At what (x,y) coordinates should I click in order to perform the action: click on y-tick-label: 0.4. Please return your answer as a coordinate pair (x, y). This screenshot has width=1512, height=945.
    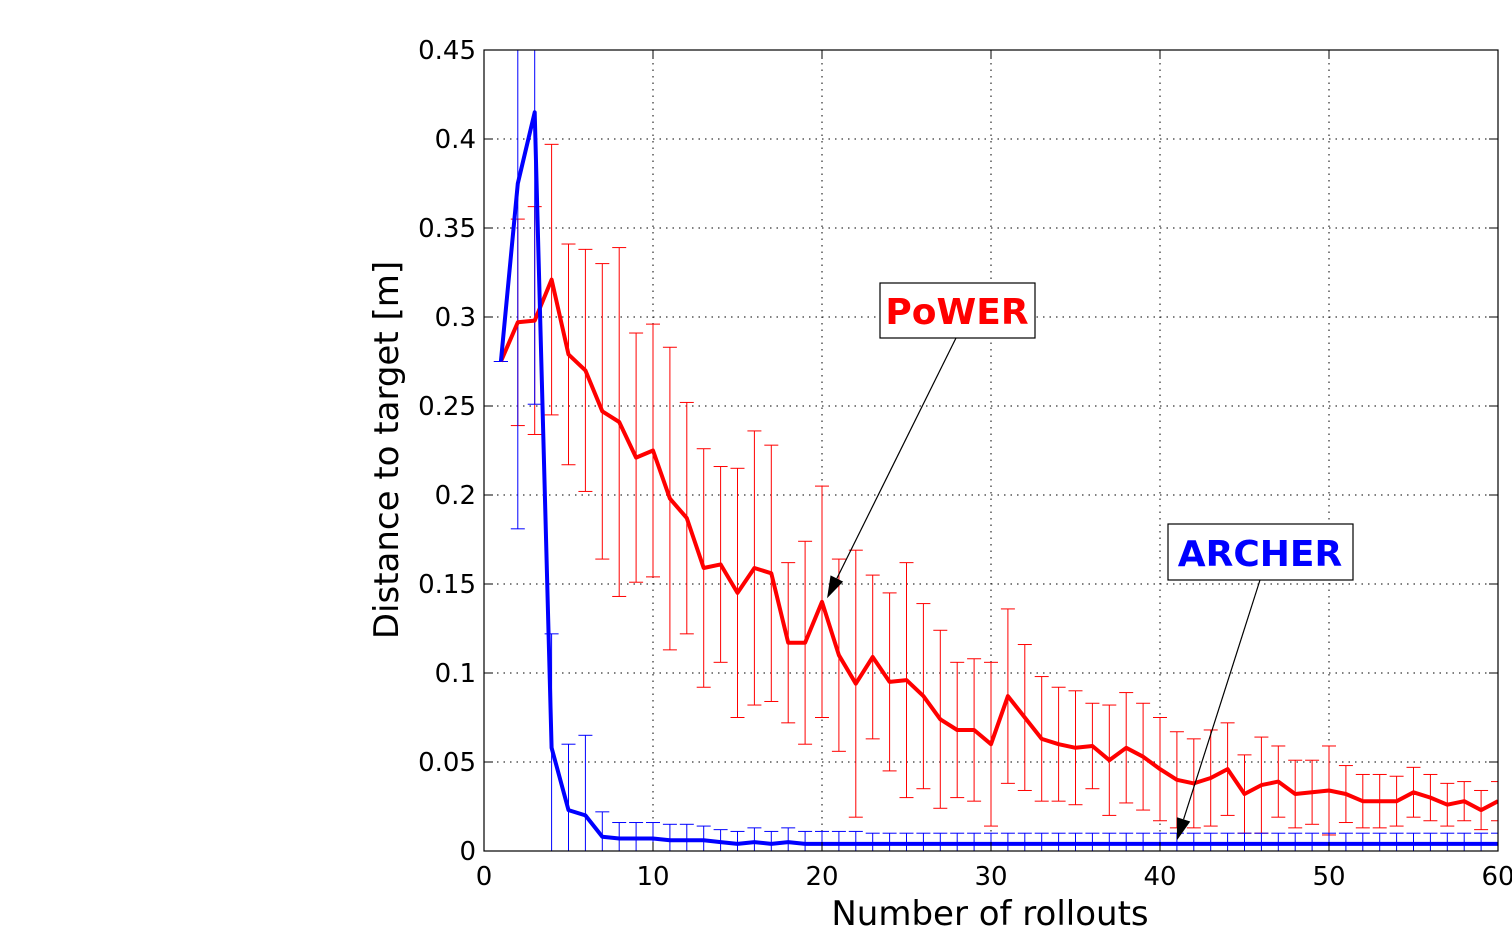
    Looking at the image, I should click on (455, 140).